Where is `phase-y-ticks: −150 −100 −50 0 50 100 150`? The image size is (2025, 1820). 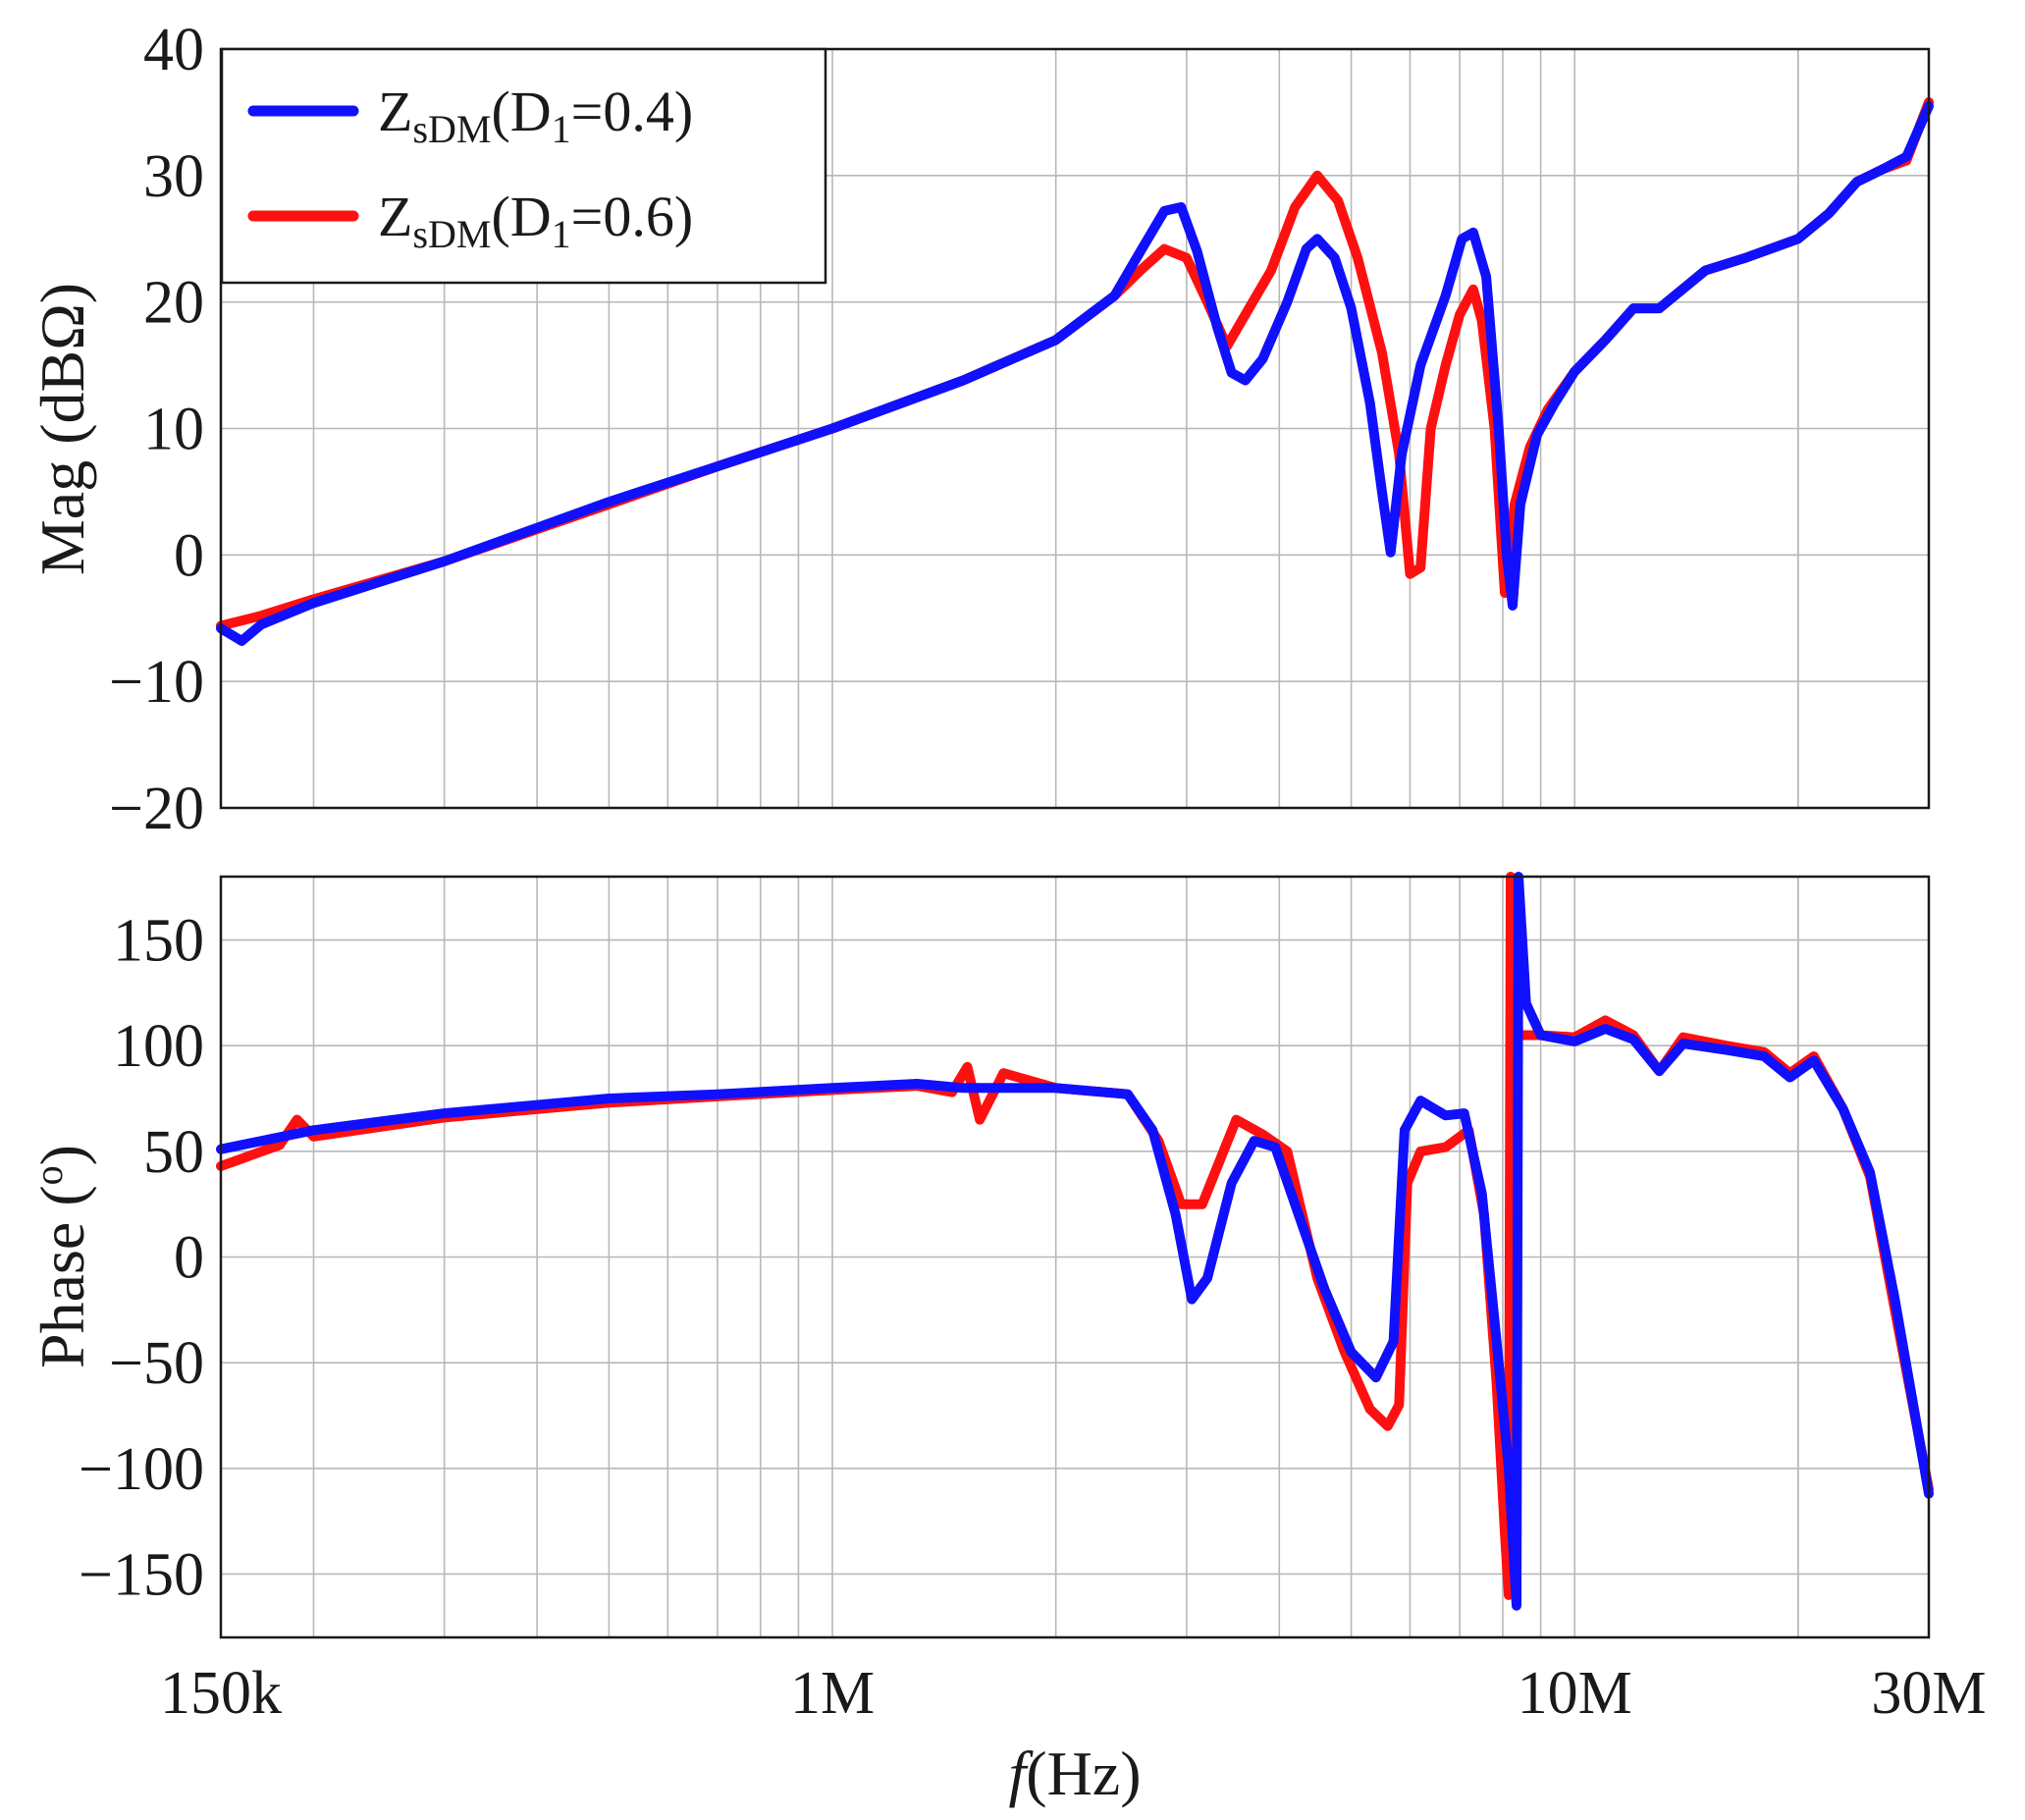
phase-y-ticks: −150 −100 −50 0 50 100 150 is located at coordinates (141, 1258).